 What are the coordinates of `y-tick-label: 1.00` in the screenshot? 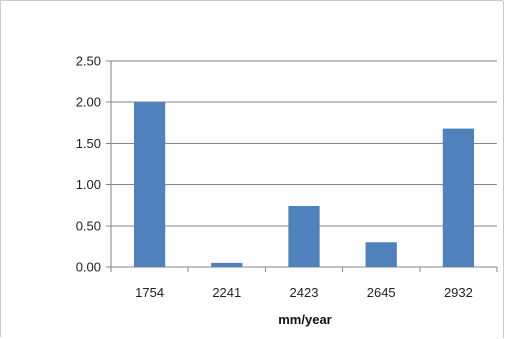 It's located at (88, 184).